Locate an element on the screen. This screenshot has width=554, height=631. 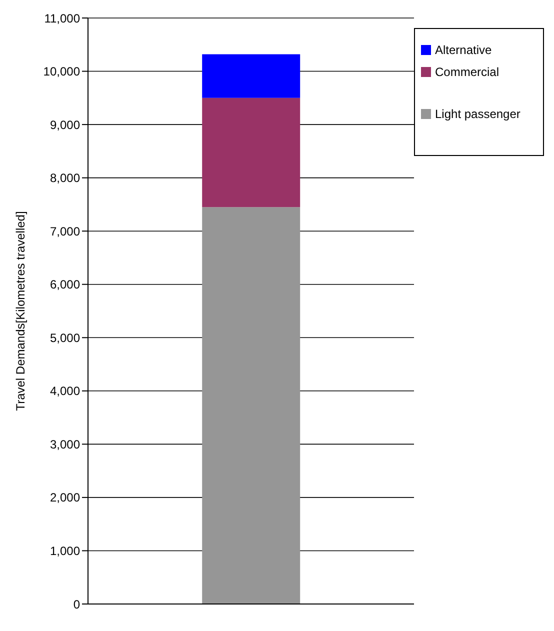
y-tick-label: 0 is located at coordinates (76, 604).